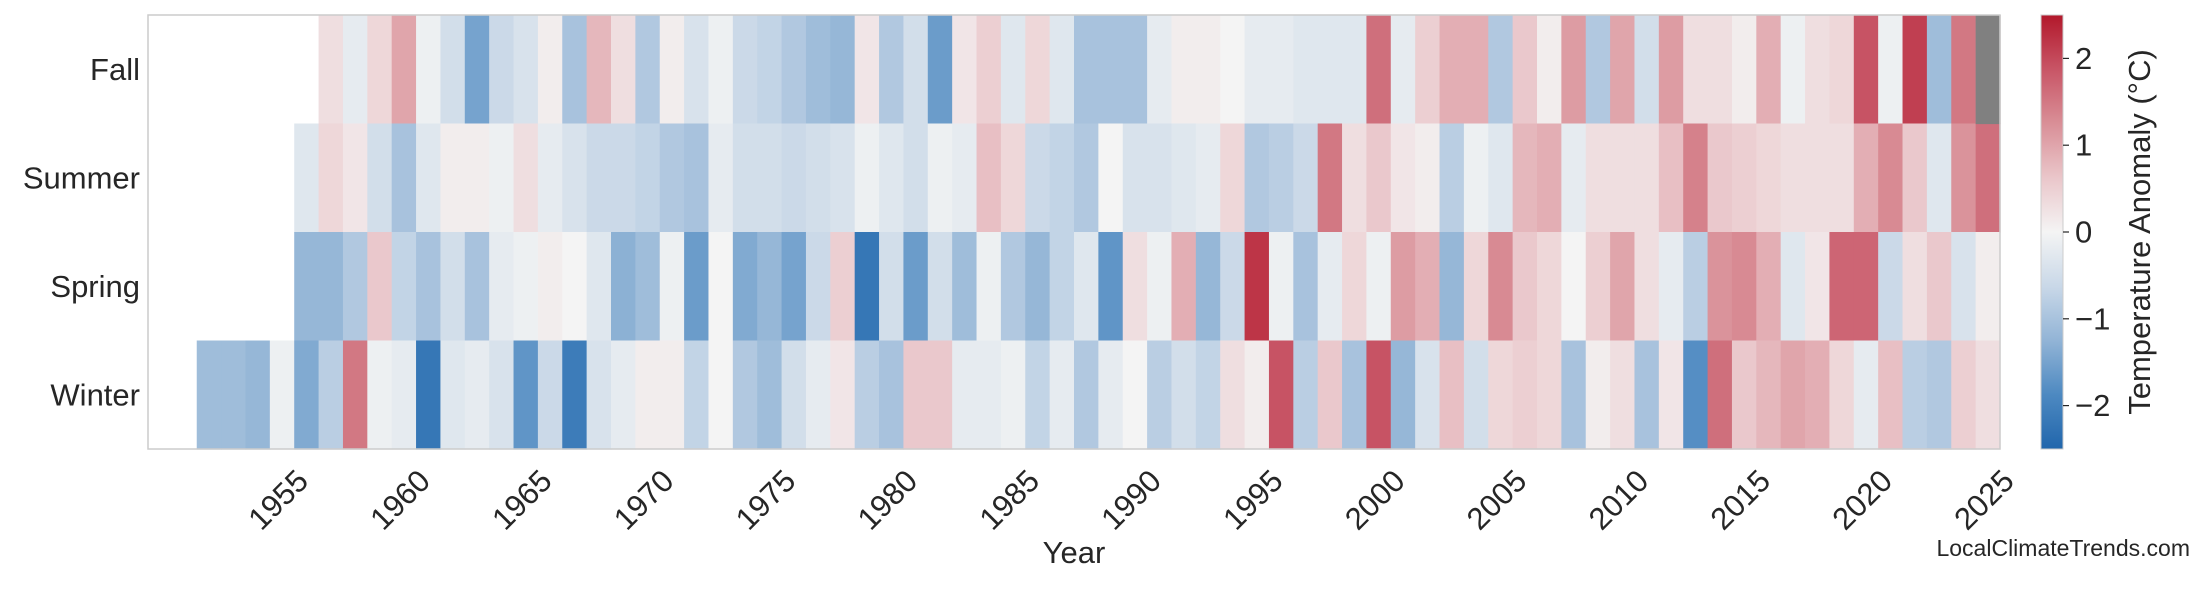 The width and height of the screenshot is (2200, 590). I want to click on x-tick-label: 1990, so click(1131, 500).